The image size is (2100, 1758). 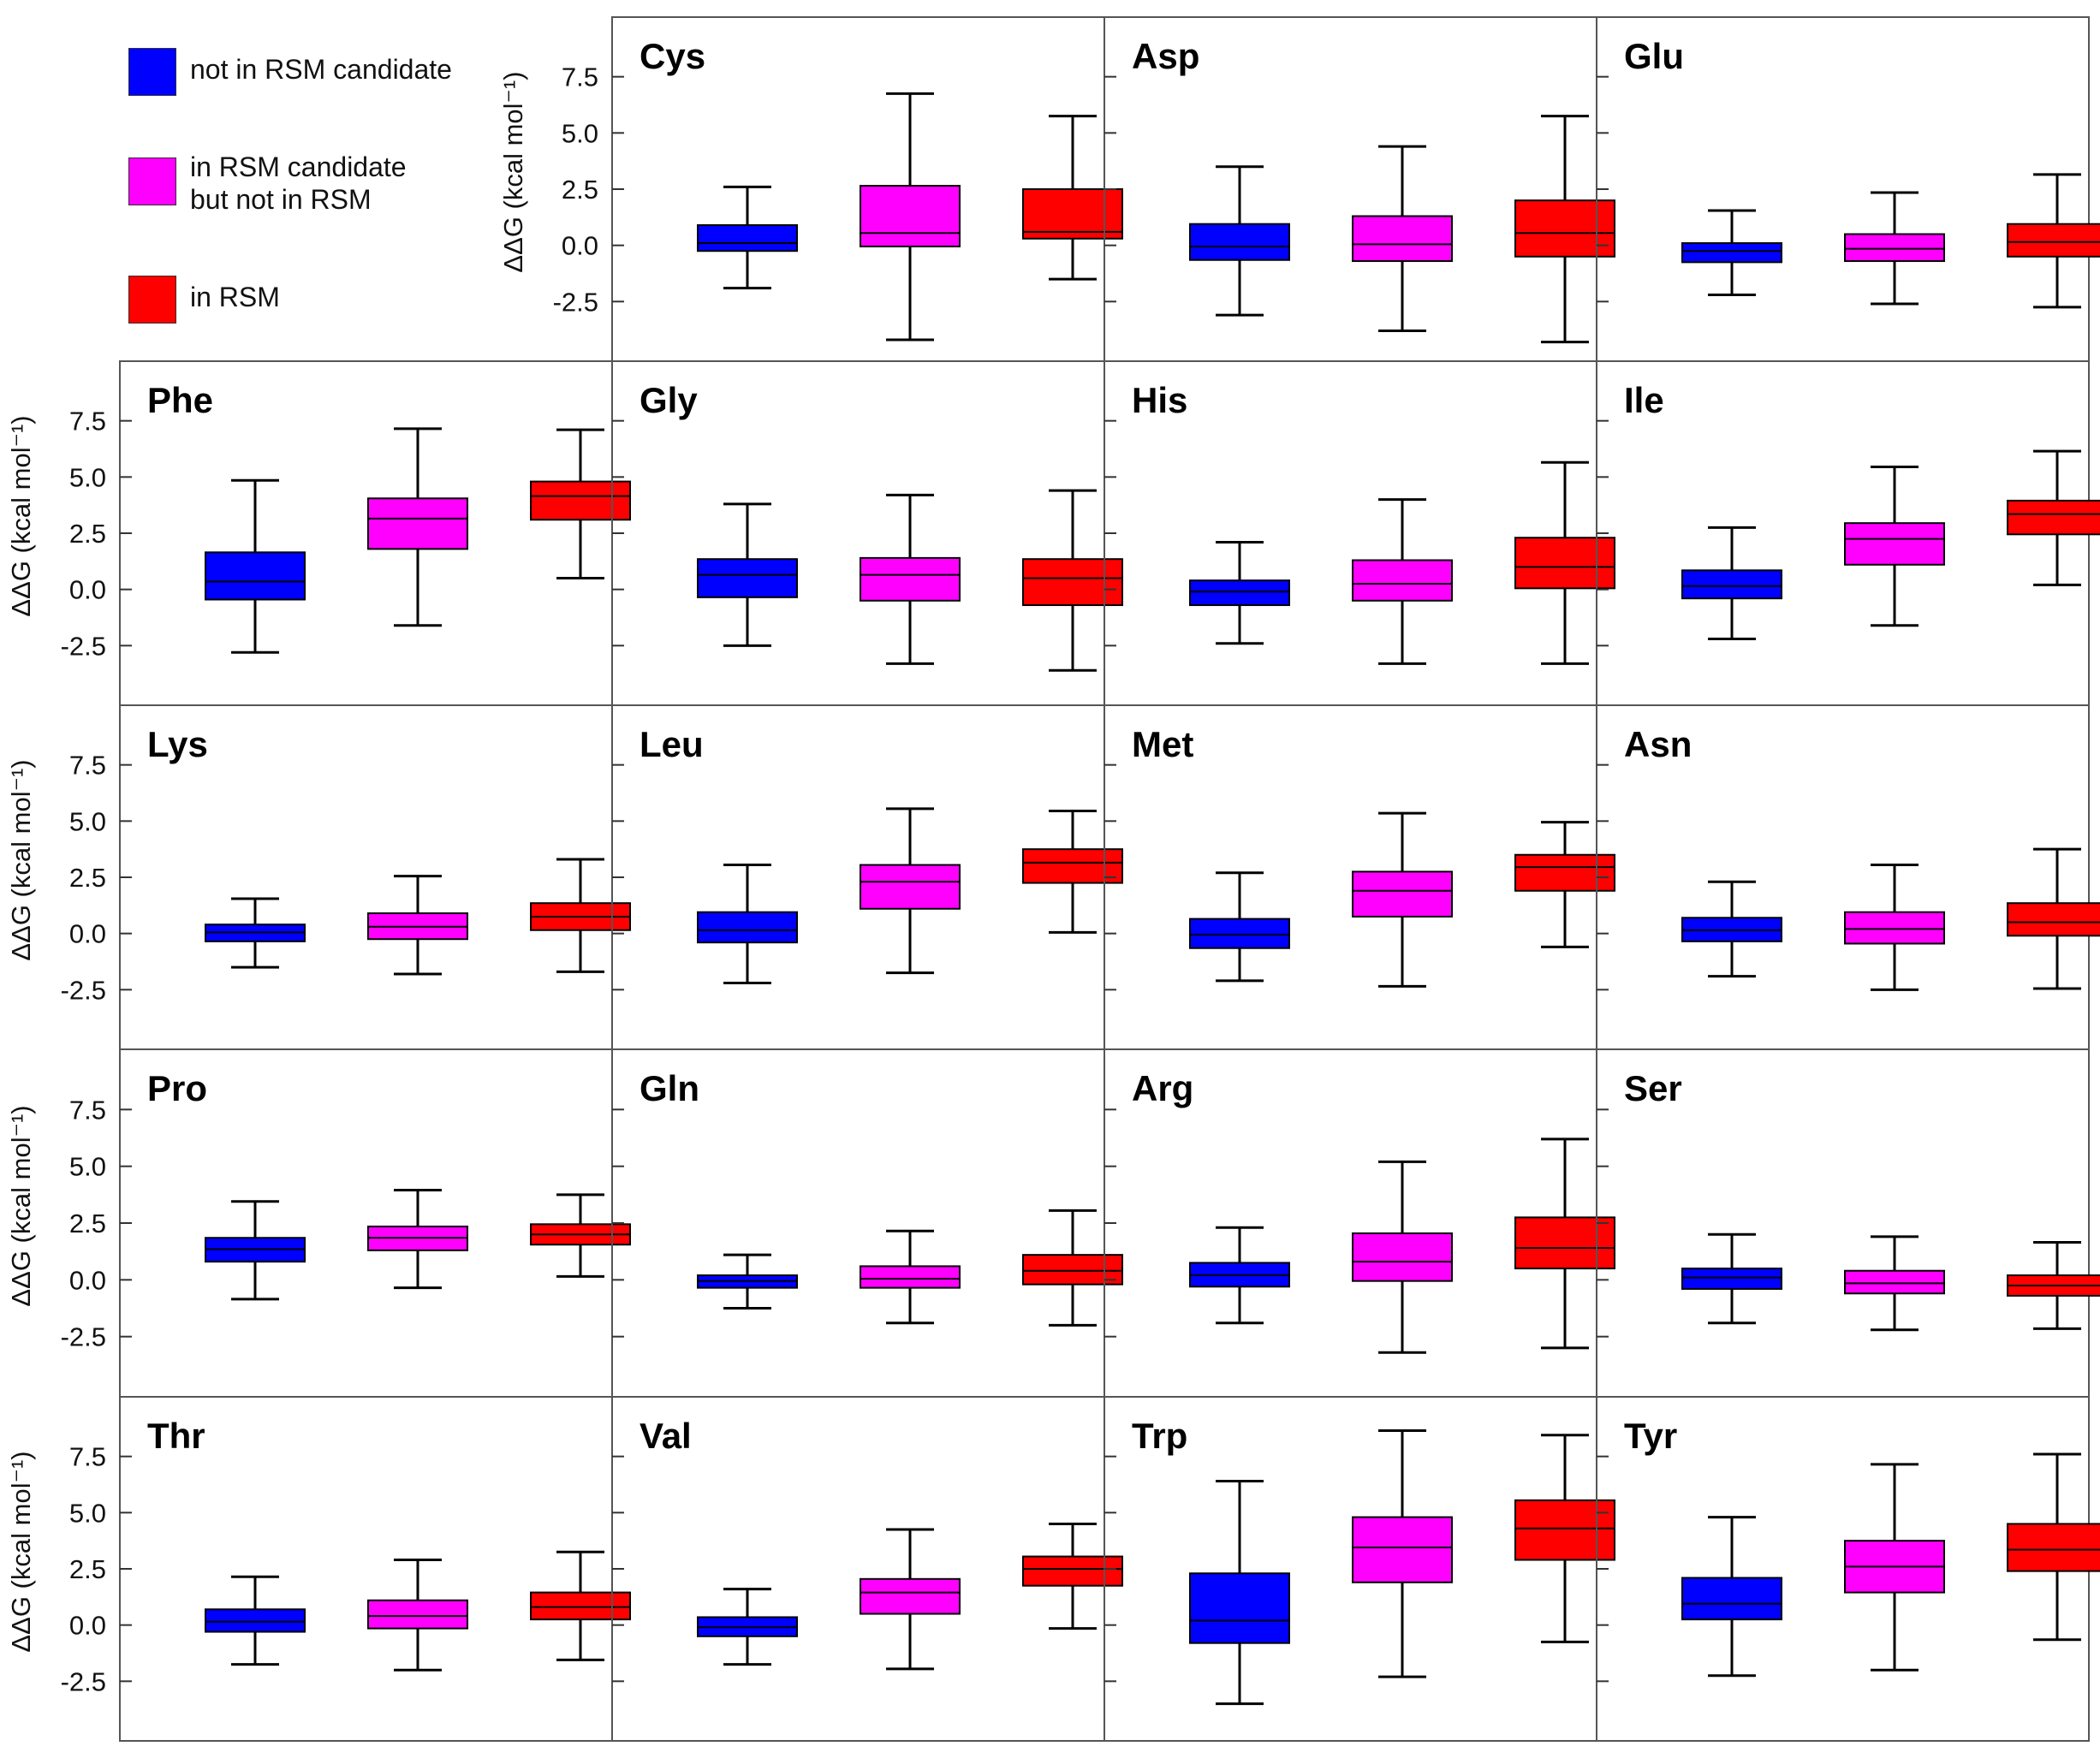 I want to click on panel-title: Thr, so click(x=176, y=1436).